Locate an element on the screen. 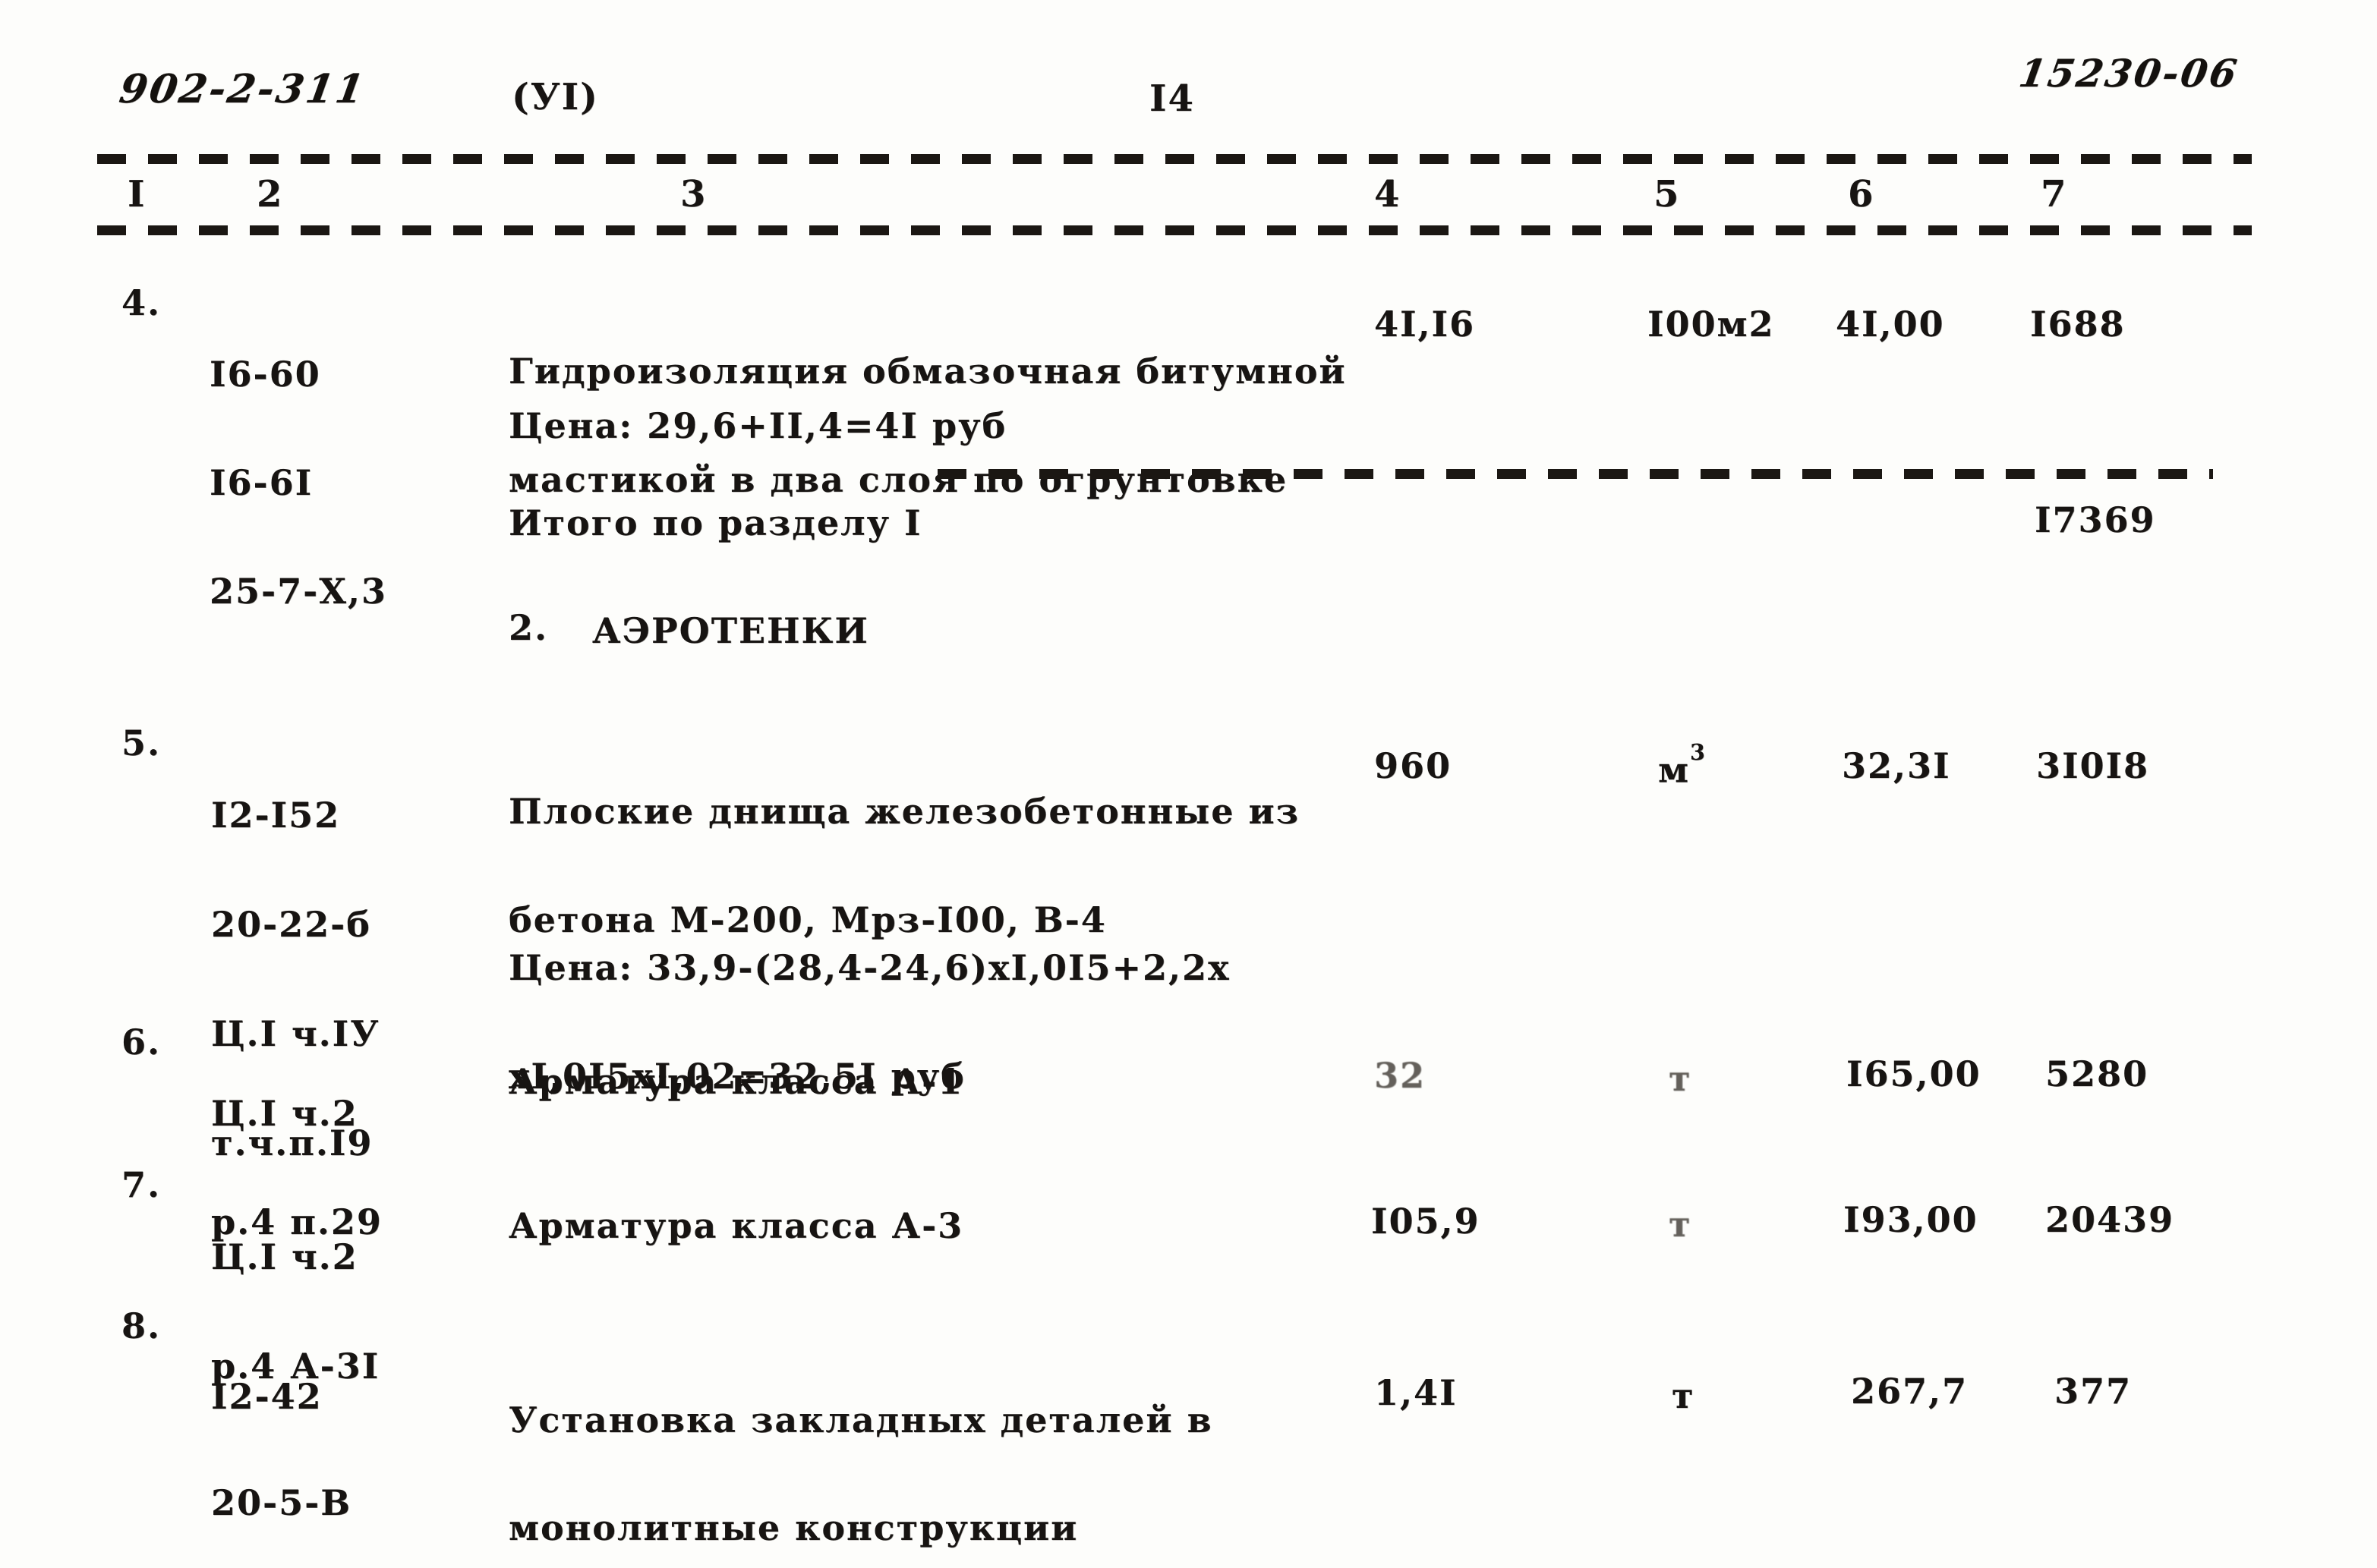  stamp-number: 15230-06 is located at coordinates (2129, 73).